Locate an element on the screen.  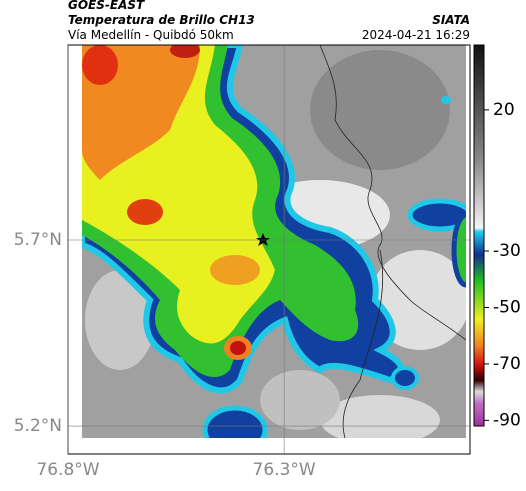
colorbar-tick-label: -50 is located at coordinates (507, 307).